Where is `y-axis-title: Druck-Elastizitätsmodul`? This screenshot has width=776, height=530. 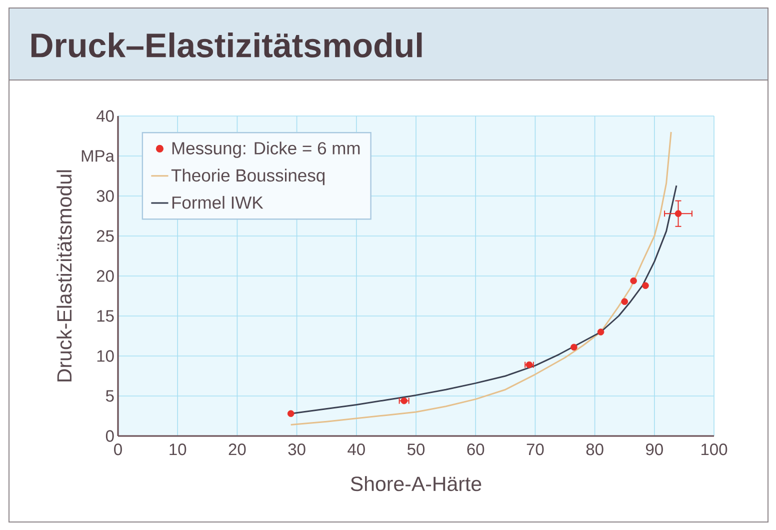 y-axis-title: Druck-Elastizitätsmodul is located at coordinates (64, 276).